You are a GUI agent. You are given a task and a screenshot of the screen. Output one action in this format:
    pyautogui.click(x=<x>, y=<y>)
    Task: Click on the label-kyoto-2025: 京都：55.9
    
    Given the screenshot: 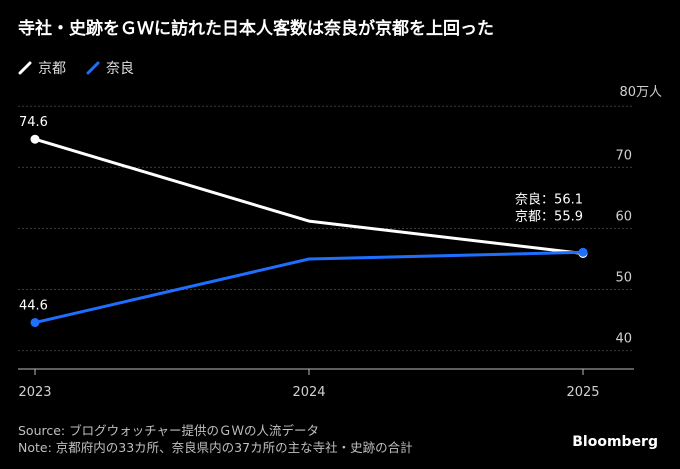 What is the action you would take?
    pyautogui.click(x=549, y=216)
    